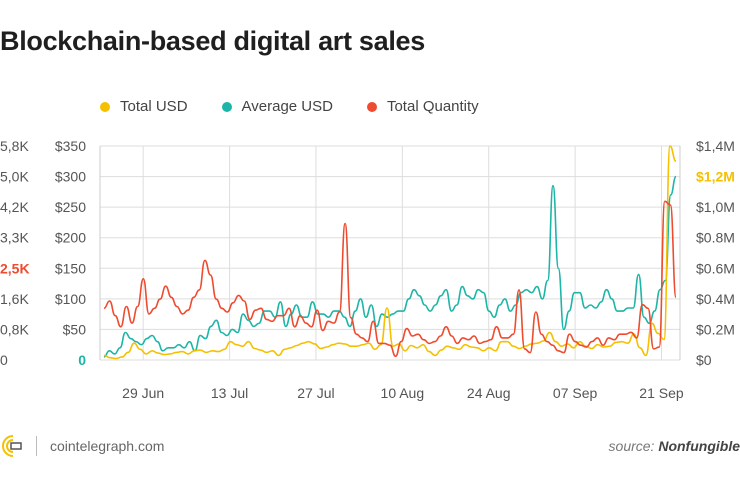 The height and width of the screenshot is (492, 740). I want to click on footer-site: cointelegraph.com, so click(107, 446).